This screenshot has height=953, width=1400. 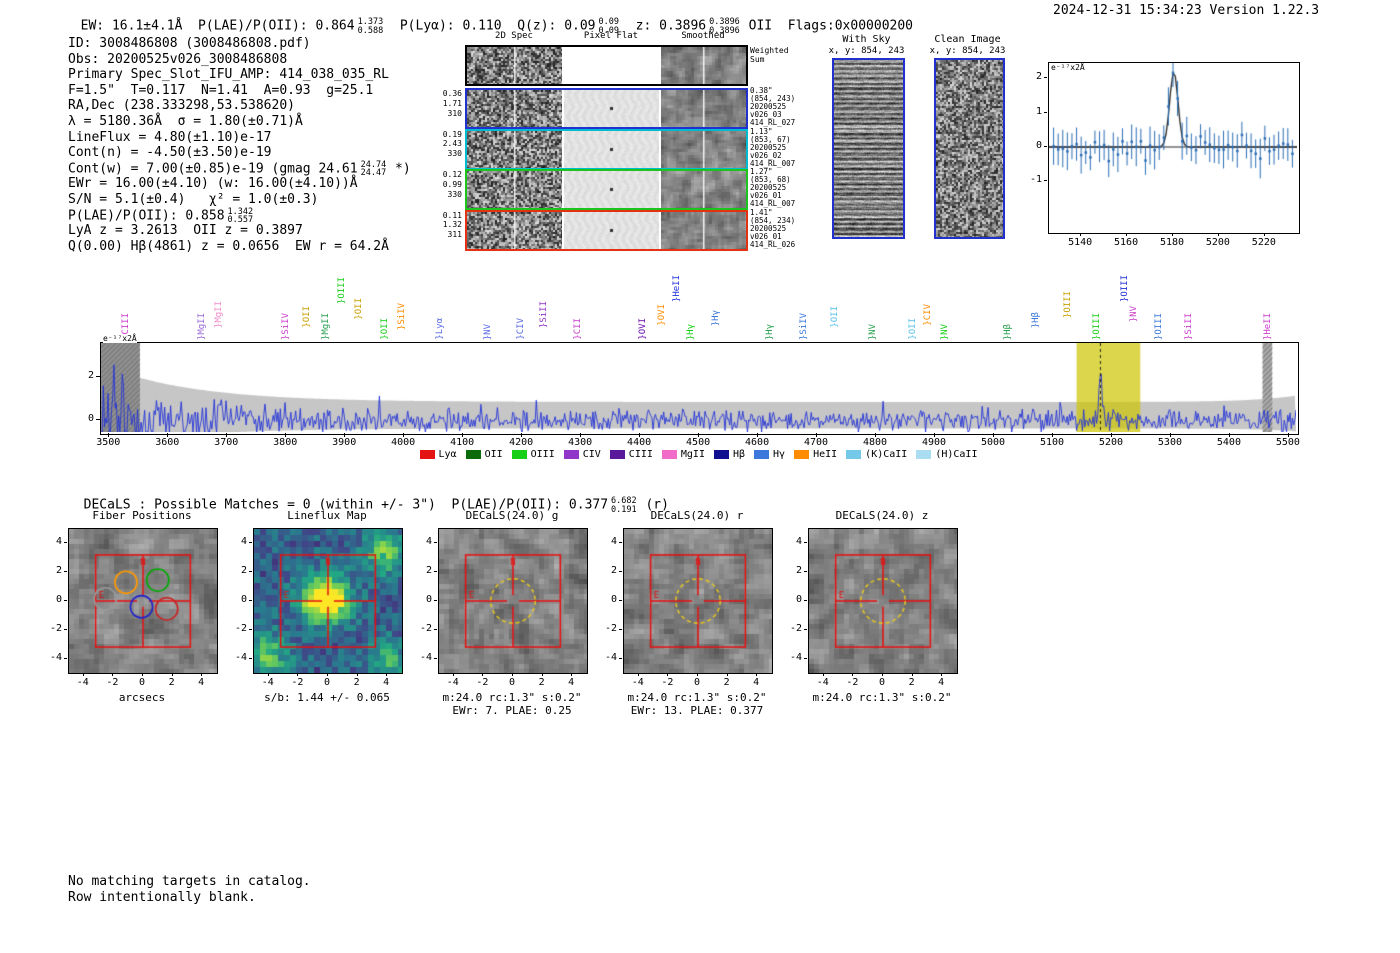 I want to click on line-label-MgII-2: }MgII, so click(x=218, y=314).